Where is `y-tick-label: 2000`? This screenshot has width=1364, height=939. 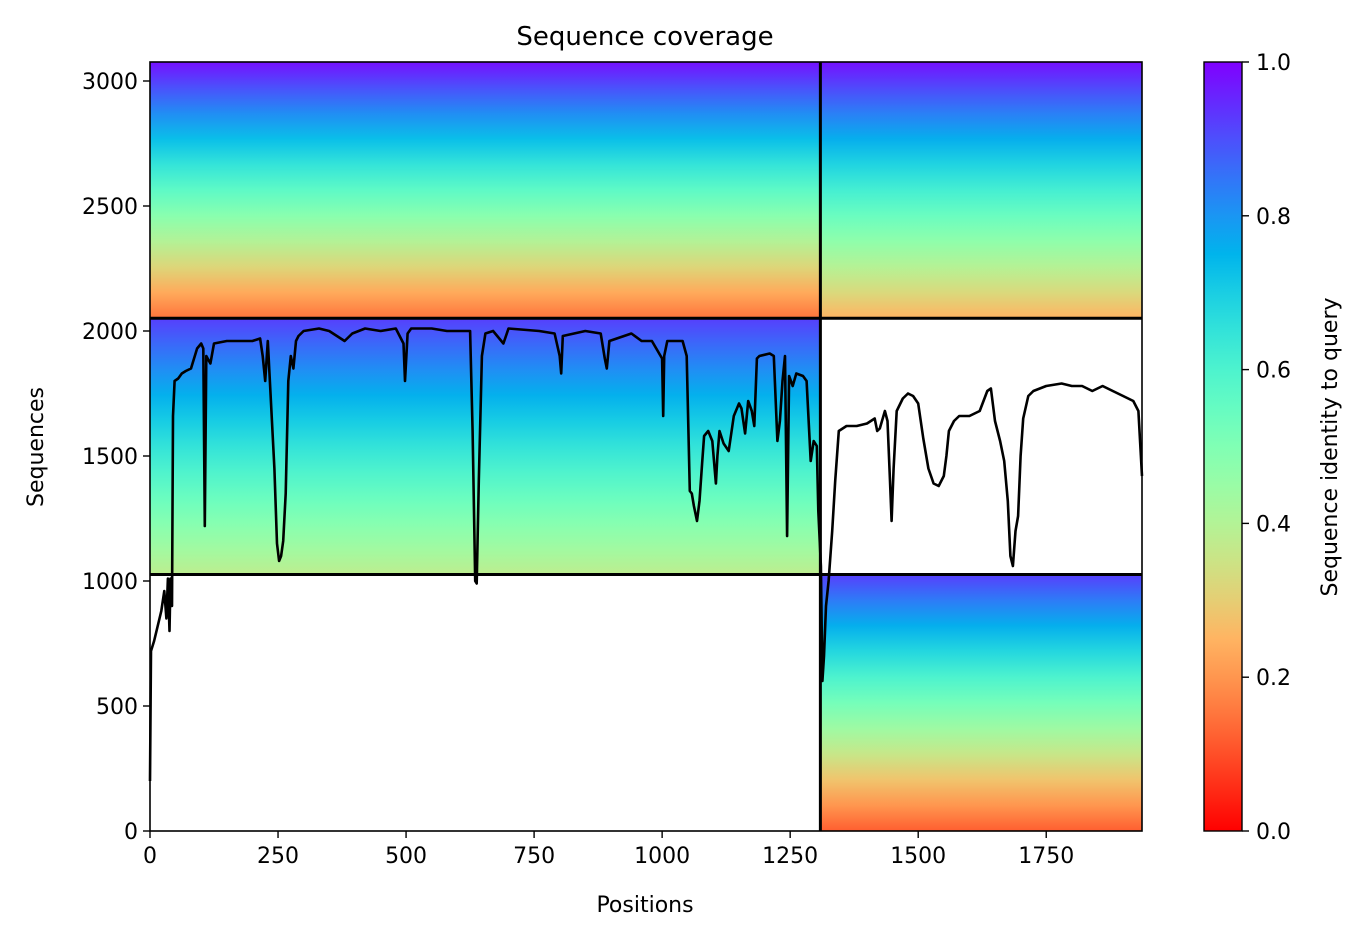 y-tick-label: 2000 is located at coordinates (110, 332).